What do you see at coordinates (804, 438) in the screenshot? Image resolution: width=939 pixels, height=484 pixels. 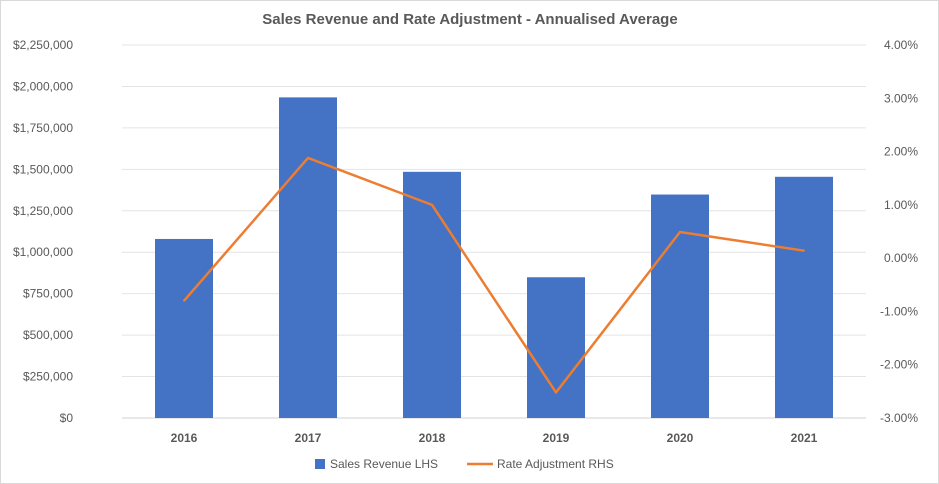 I see `x-tick-label: 2021` at bounding box center [804, 438].